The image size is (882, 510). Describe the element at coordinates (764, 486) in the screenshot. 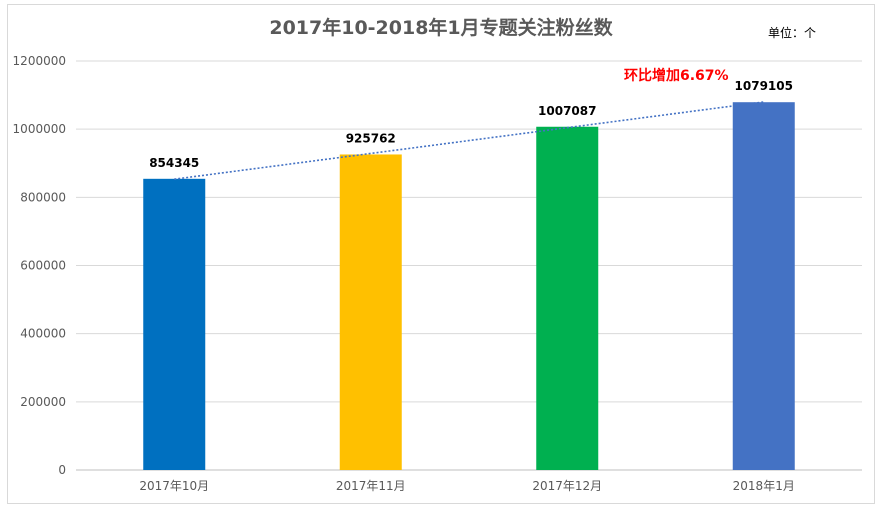

I see `x-tick-label: 2018年1月` at that location.